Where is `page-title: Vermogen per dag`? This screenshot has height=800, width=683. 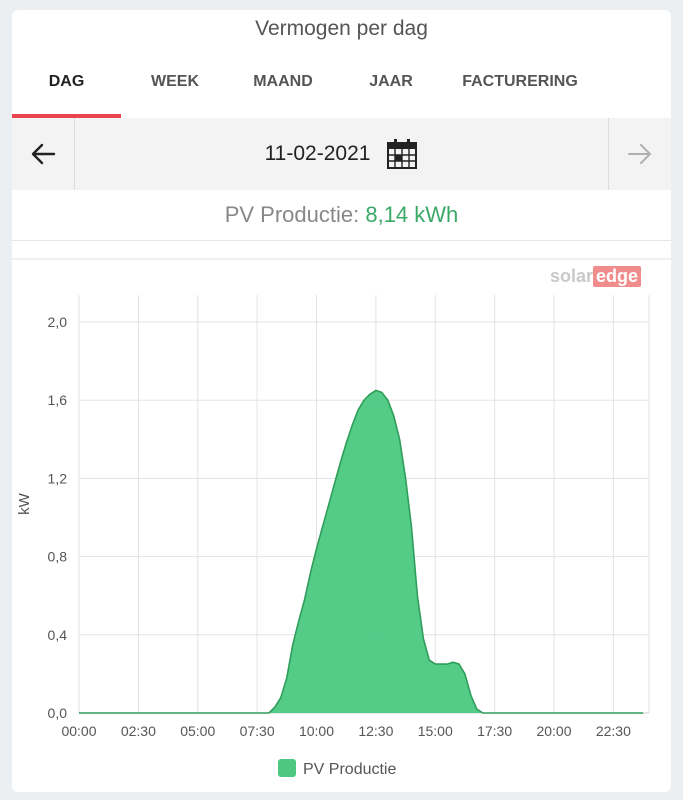 page-title: Vermogen per dag is located at coordinates (341, 28).